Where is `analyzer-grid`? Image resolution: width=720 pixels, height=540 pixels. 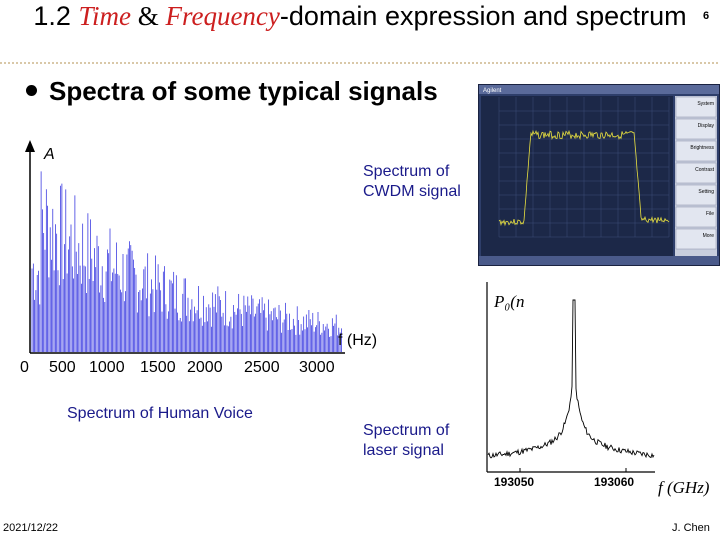
analyzer-grid is located at coordinates (584, 167).